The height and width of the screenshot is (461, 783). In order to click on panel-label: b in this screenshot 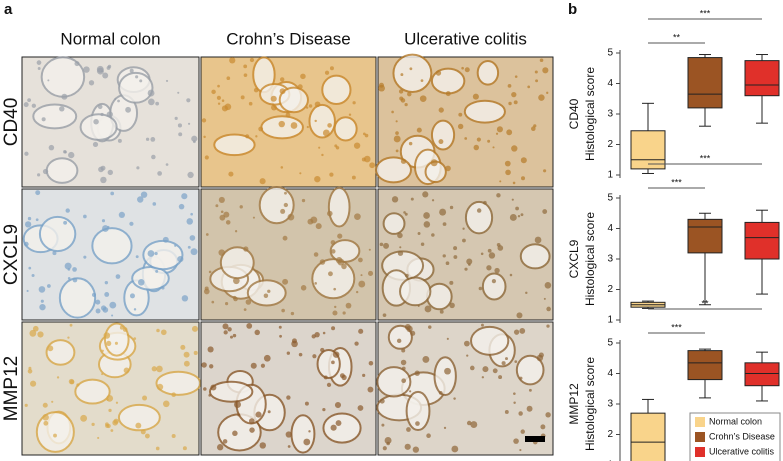, I will do `click(572, 9)`.